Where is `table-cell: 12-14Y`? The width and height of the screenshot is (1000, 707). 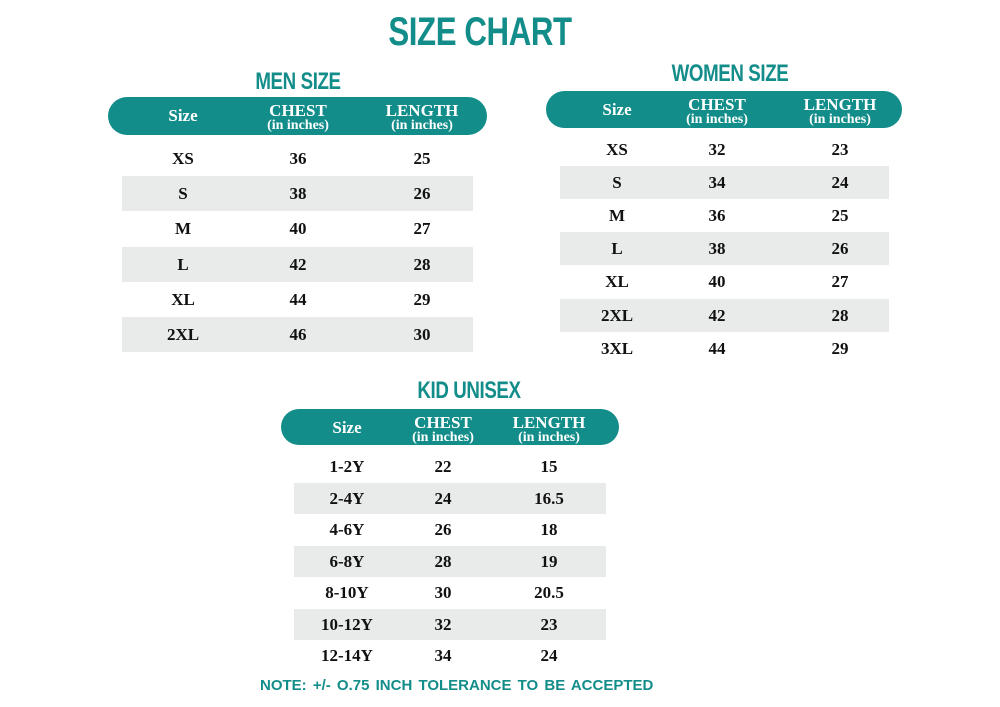
table-cell: 12-14Y is located at coordinates (347, 655).